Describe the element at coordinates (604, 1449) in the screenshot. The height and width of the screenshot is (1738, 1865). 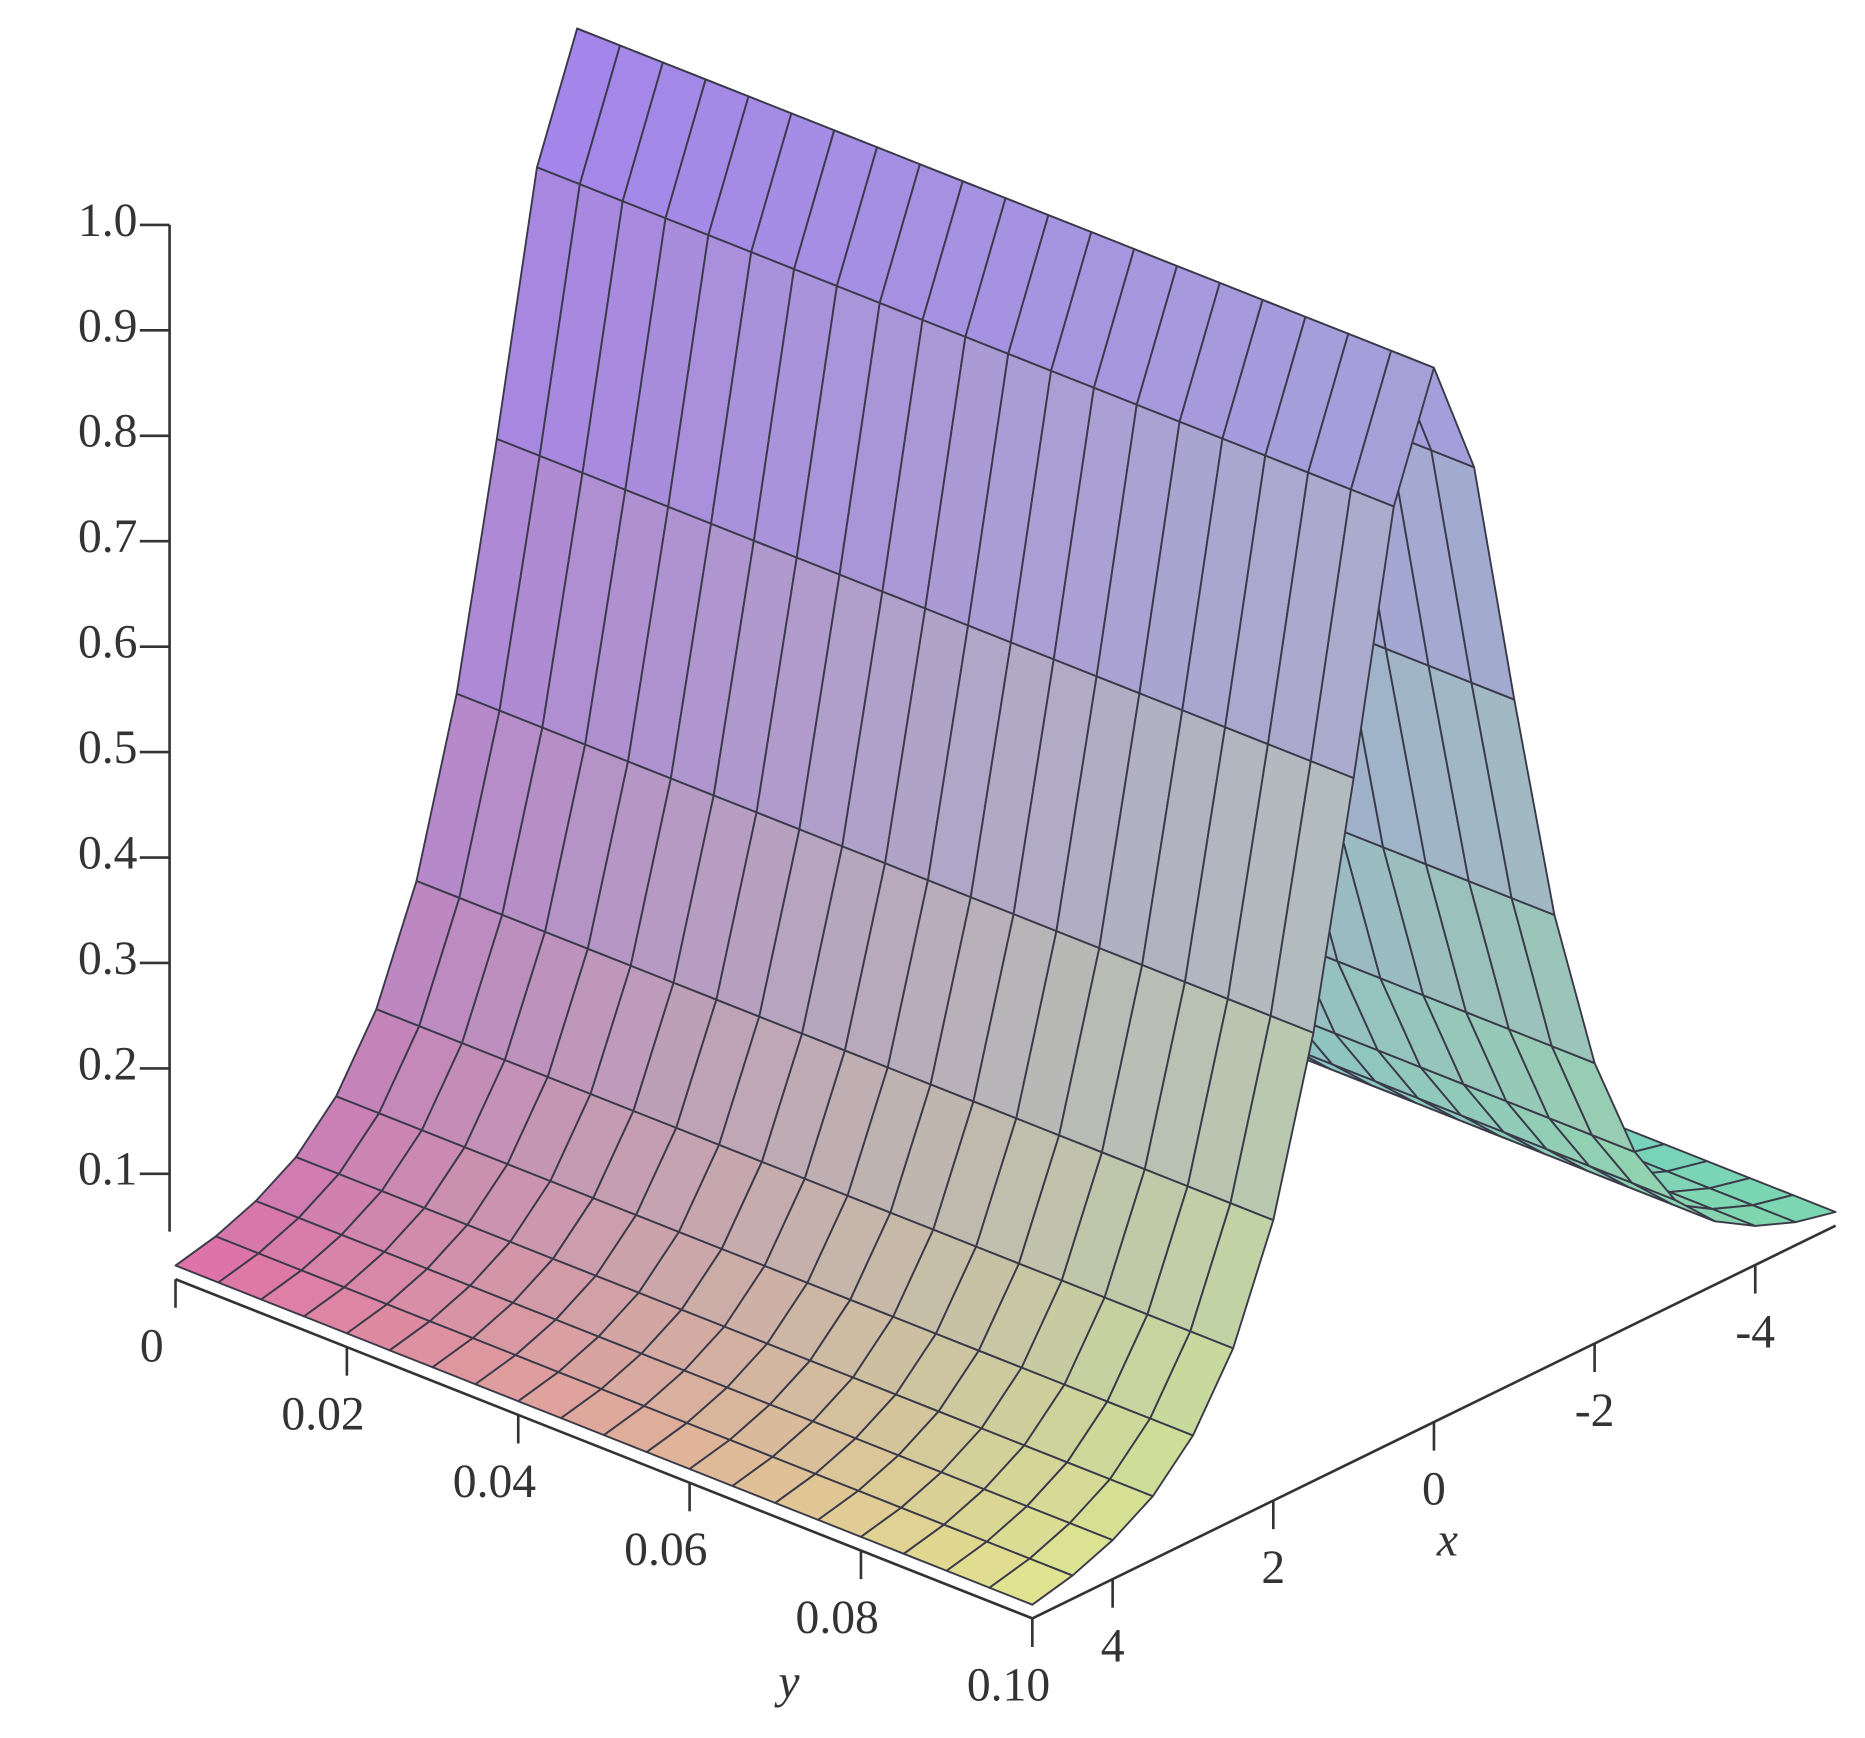
I see `y-axis` at that location.